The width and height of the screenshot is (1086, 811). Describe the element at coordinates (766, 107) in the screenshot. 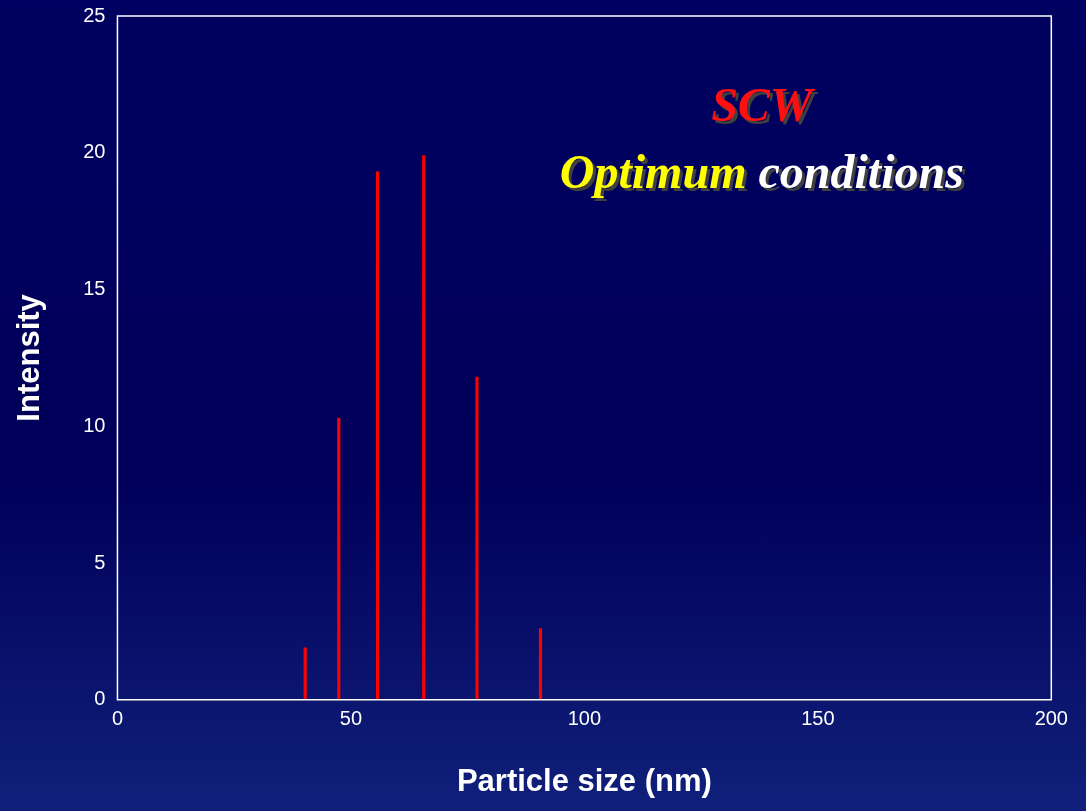

I see `annotation: SCW` at that location.